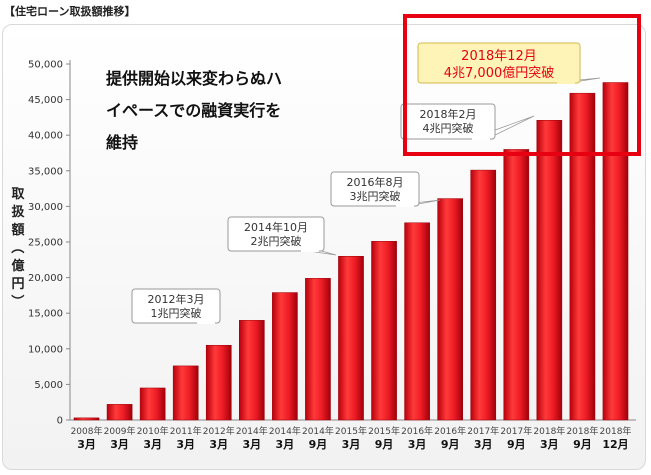 The width and height of the screenshot is (651, 475). Describe the element at coordinates (48, 385) in the screenshot. I see `y-tick-label: 5,000` at that location.